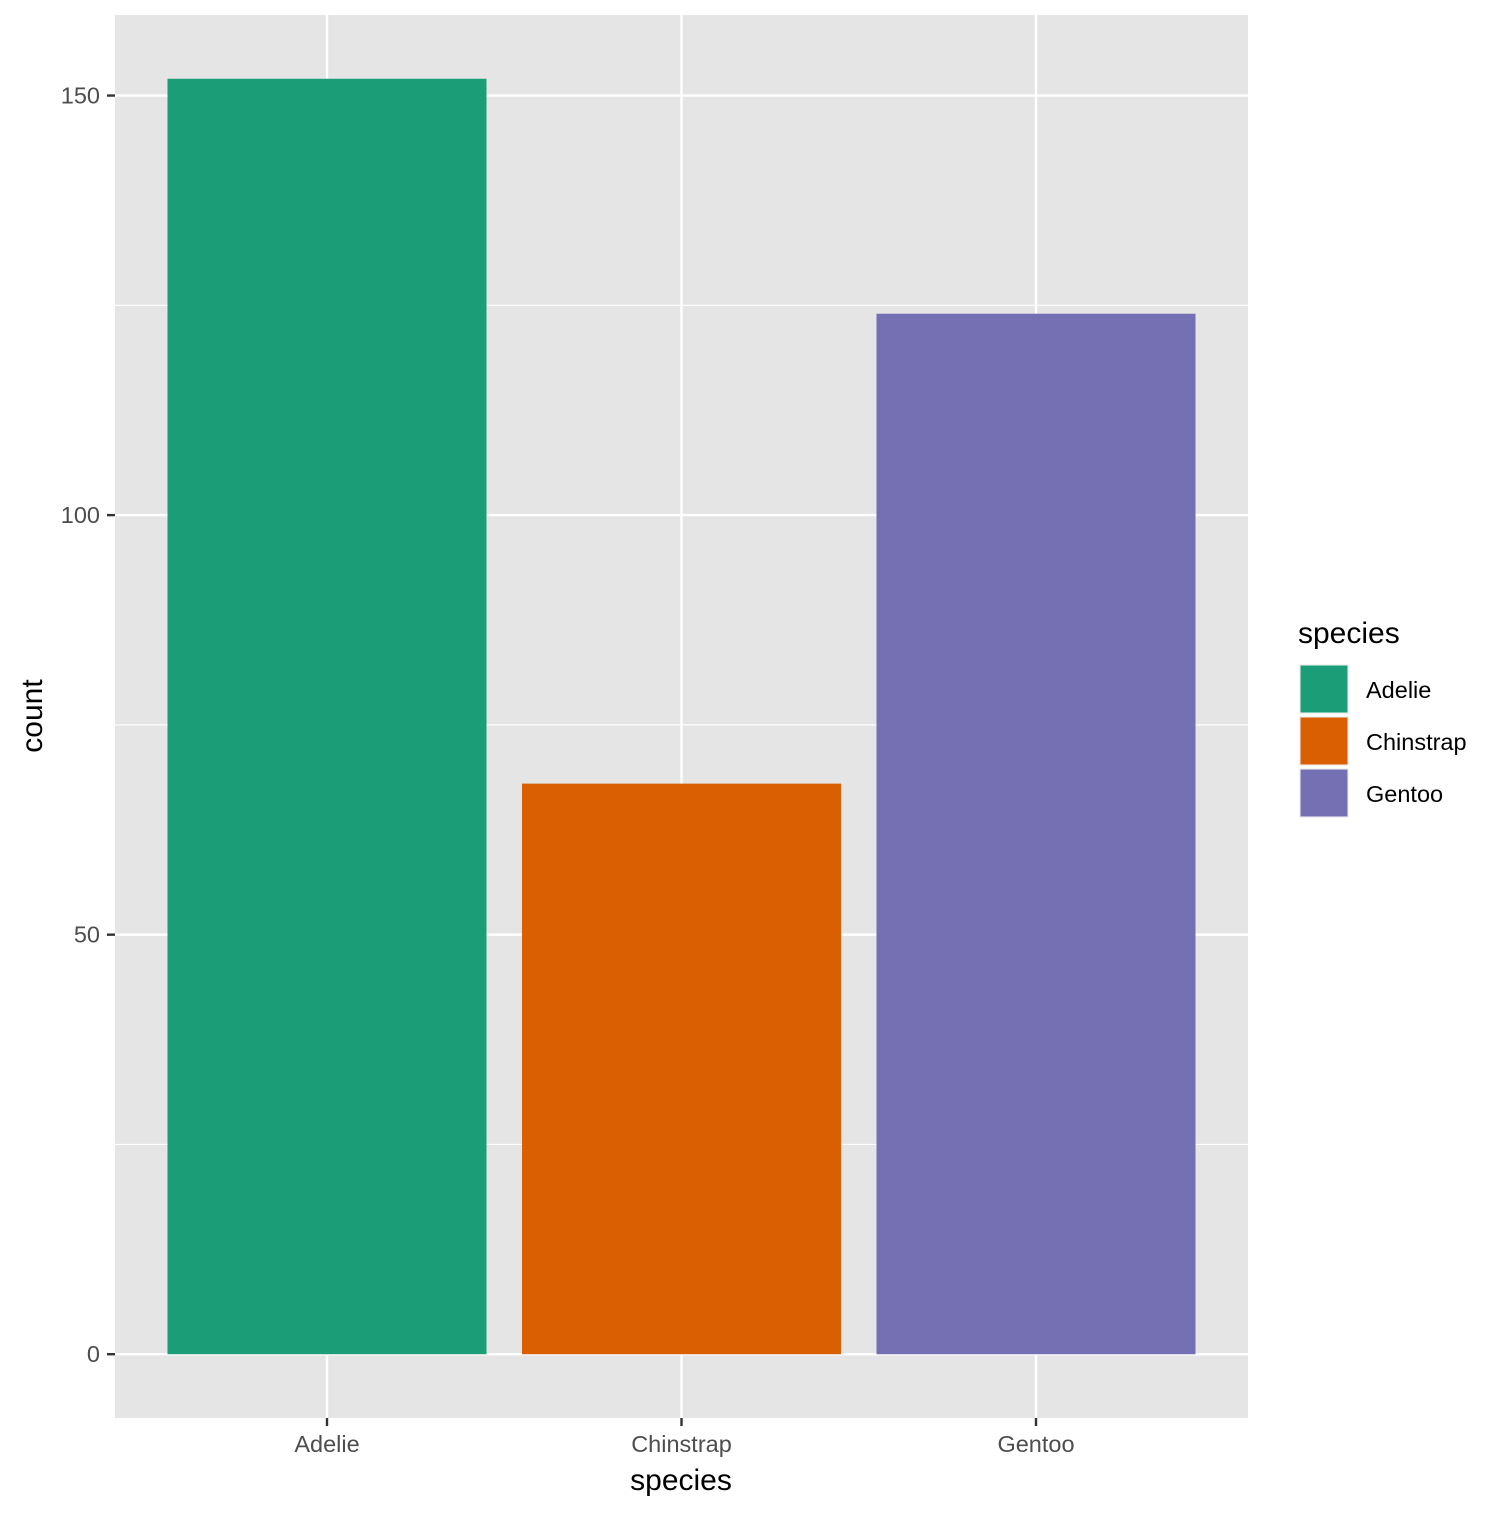 The height and width of the screenshot is (1517, 1512). I want to click on y-tick-label: 50, so click(87, 935).